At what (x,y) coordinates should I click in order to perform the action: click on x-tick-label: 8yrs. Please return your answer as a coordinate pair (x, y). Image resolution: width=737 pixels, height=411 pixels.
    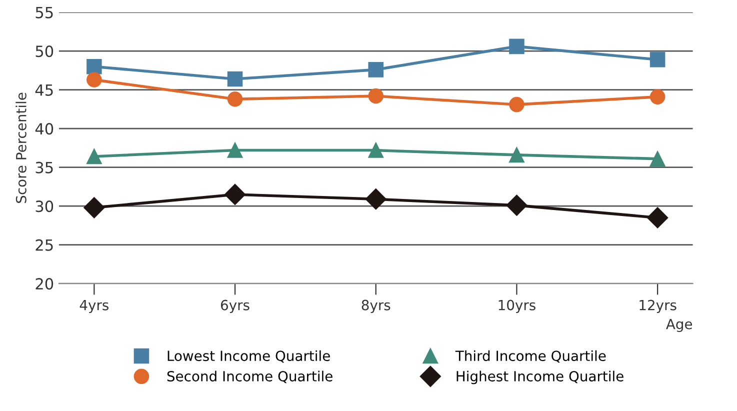
    Looking at the image, I should click on (376, 307).